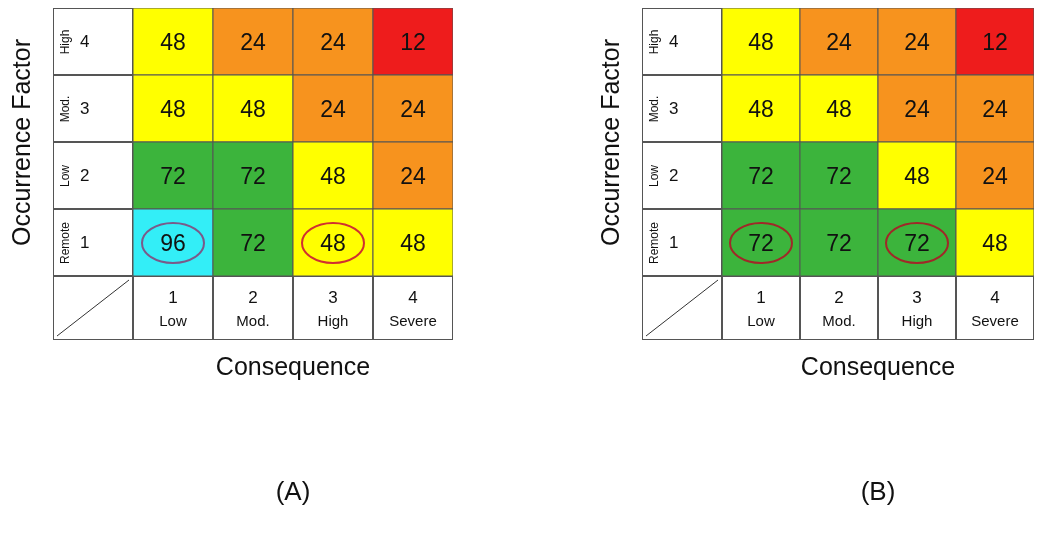 The image size is (1039, 549). Describe the element at coordinates (293, 491) in the screenshot. I see `text: (A)` at that location.